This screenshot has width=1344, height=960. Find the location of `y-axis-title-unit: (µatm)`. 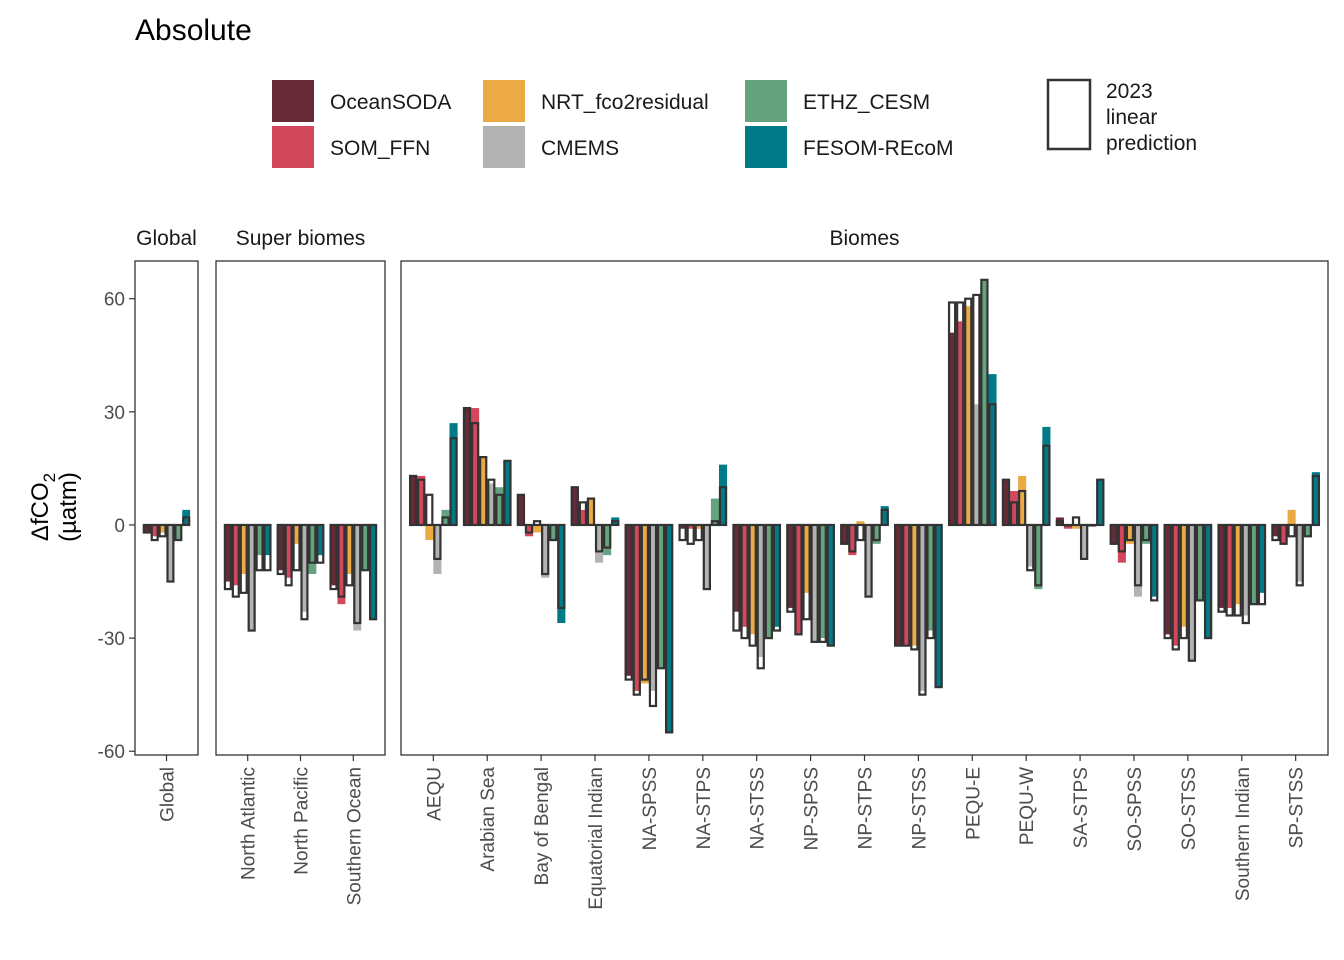

y-axis-title-unit: (µatm) is located at coordinates (68, 507).